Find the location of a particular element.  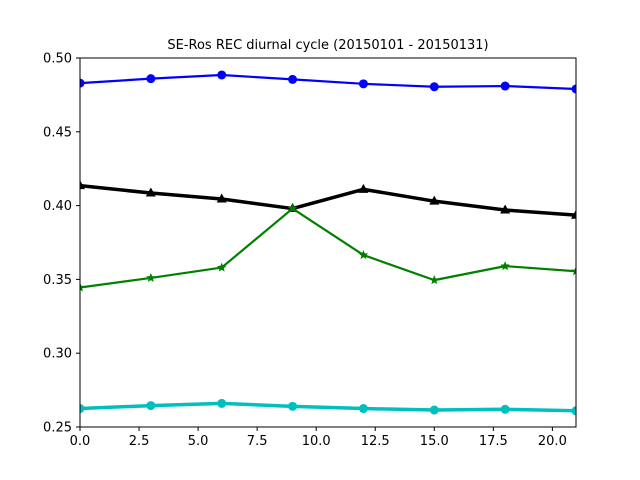

x-tick-label: 10.0 is located at coordinates (316, 441).